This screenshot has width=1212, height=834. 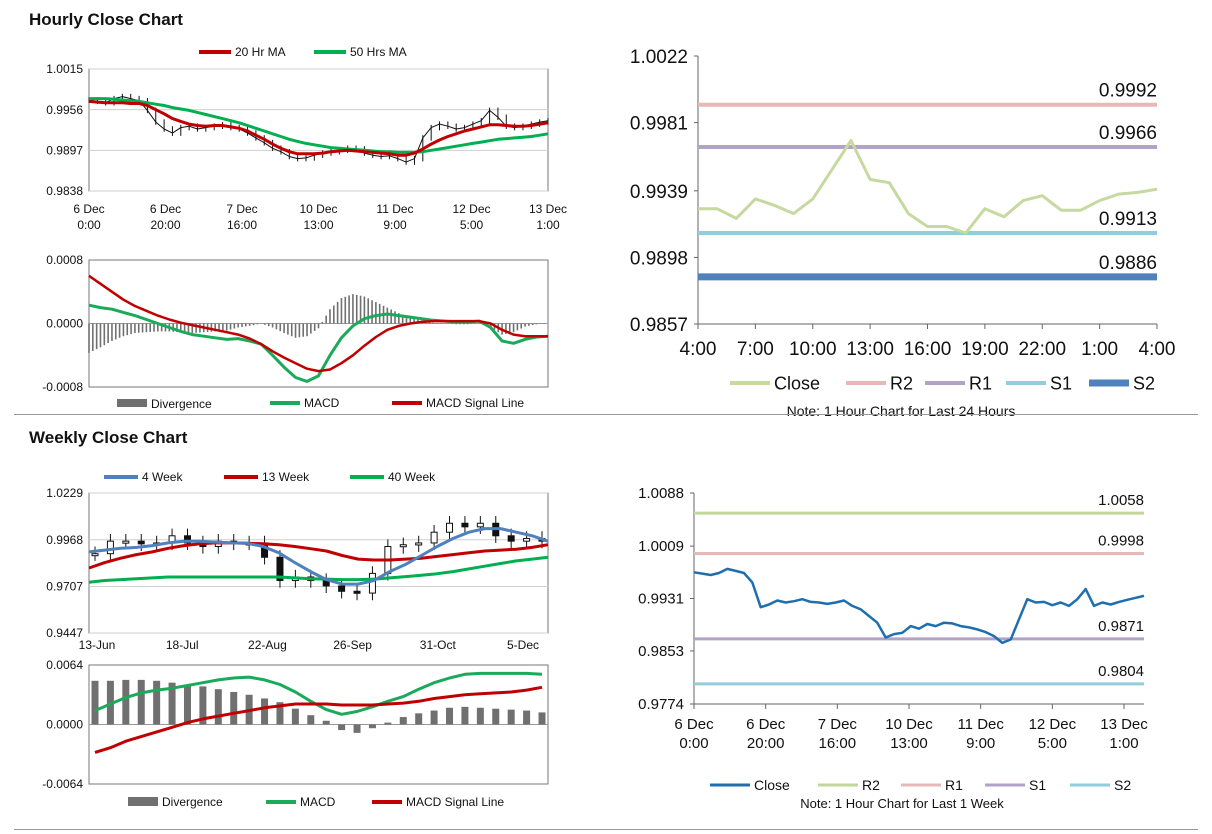 What do you see at coordinates (1128, 91) in the screenshot?
I see `level-r2-label: 0.9992` at bounding box center [1128, 91].